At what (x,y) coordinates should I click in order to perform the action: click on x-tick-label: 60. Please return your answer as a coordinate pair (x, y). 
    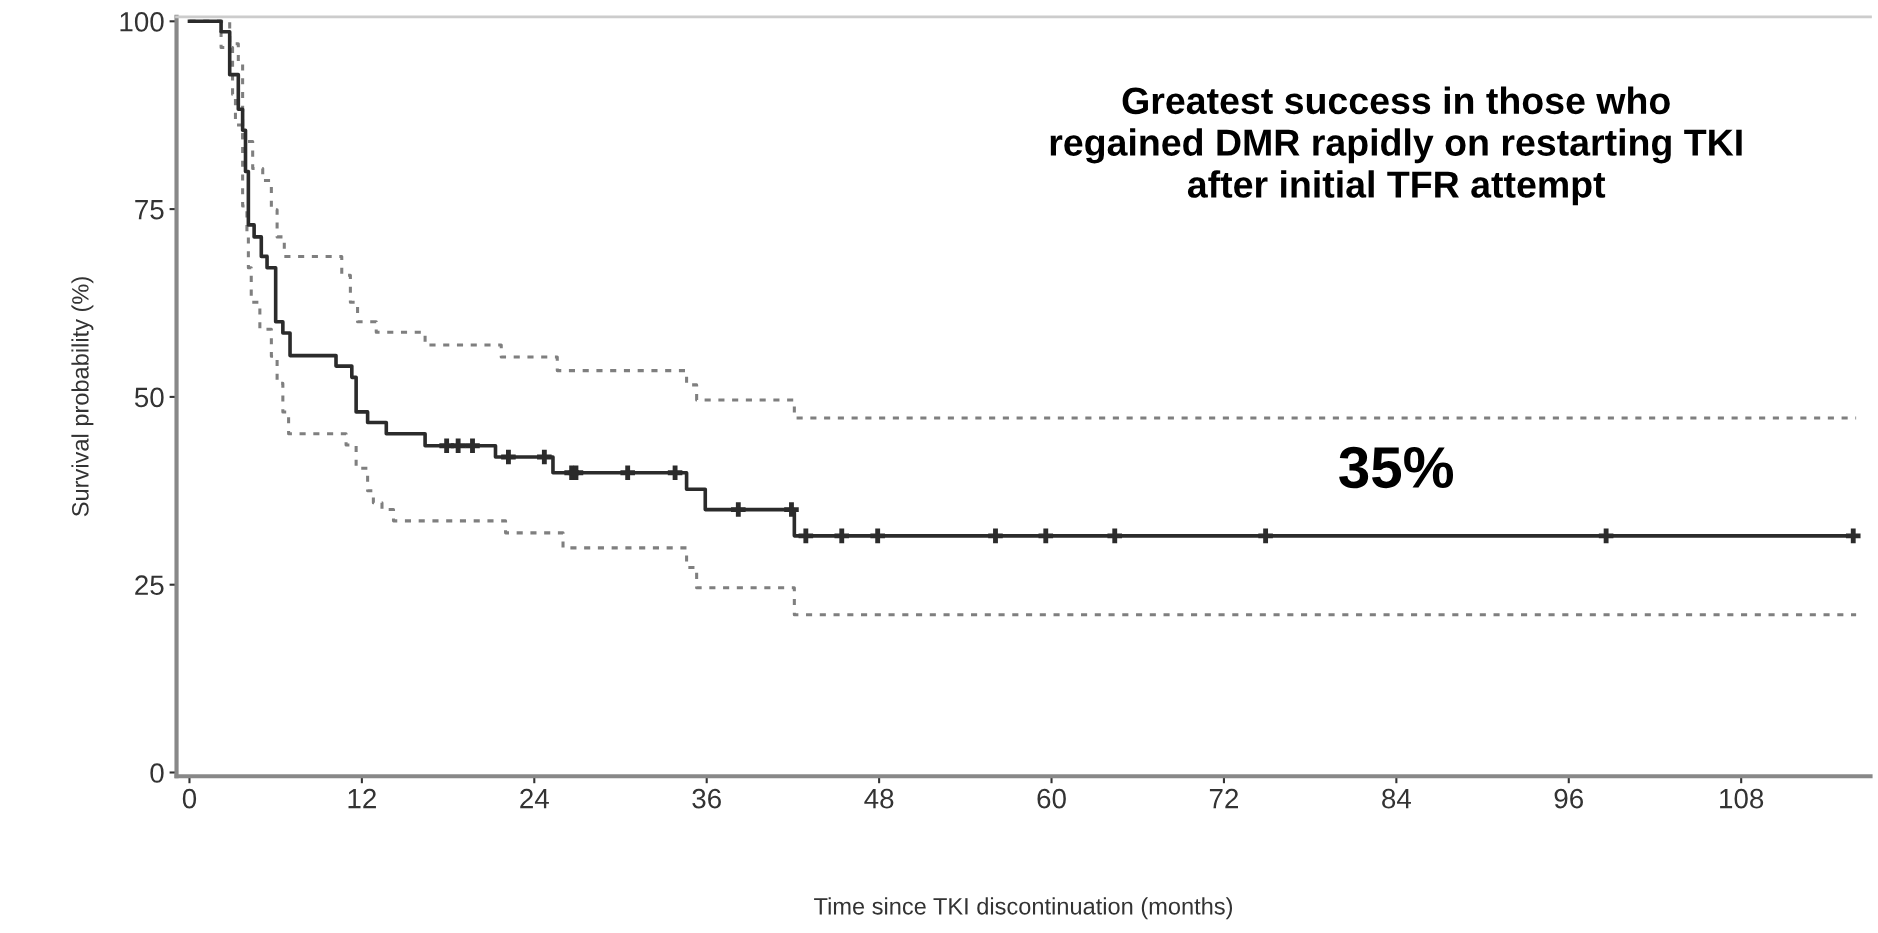
    Looking at the image, I should click on (1051, 798).